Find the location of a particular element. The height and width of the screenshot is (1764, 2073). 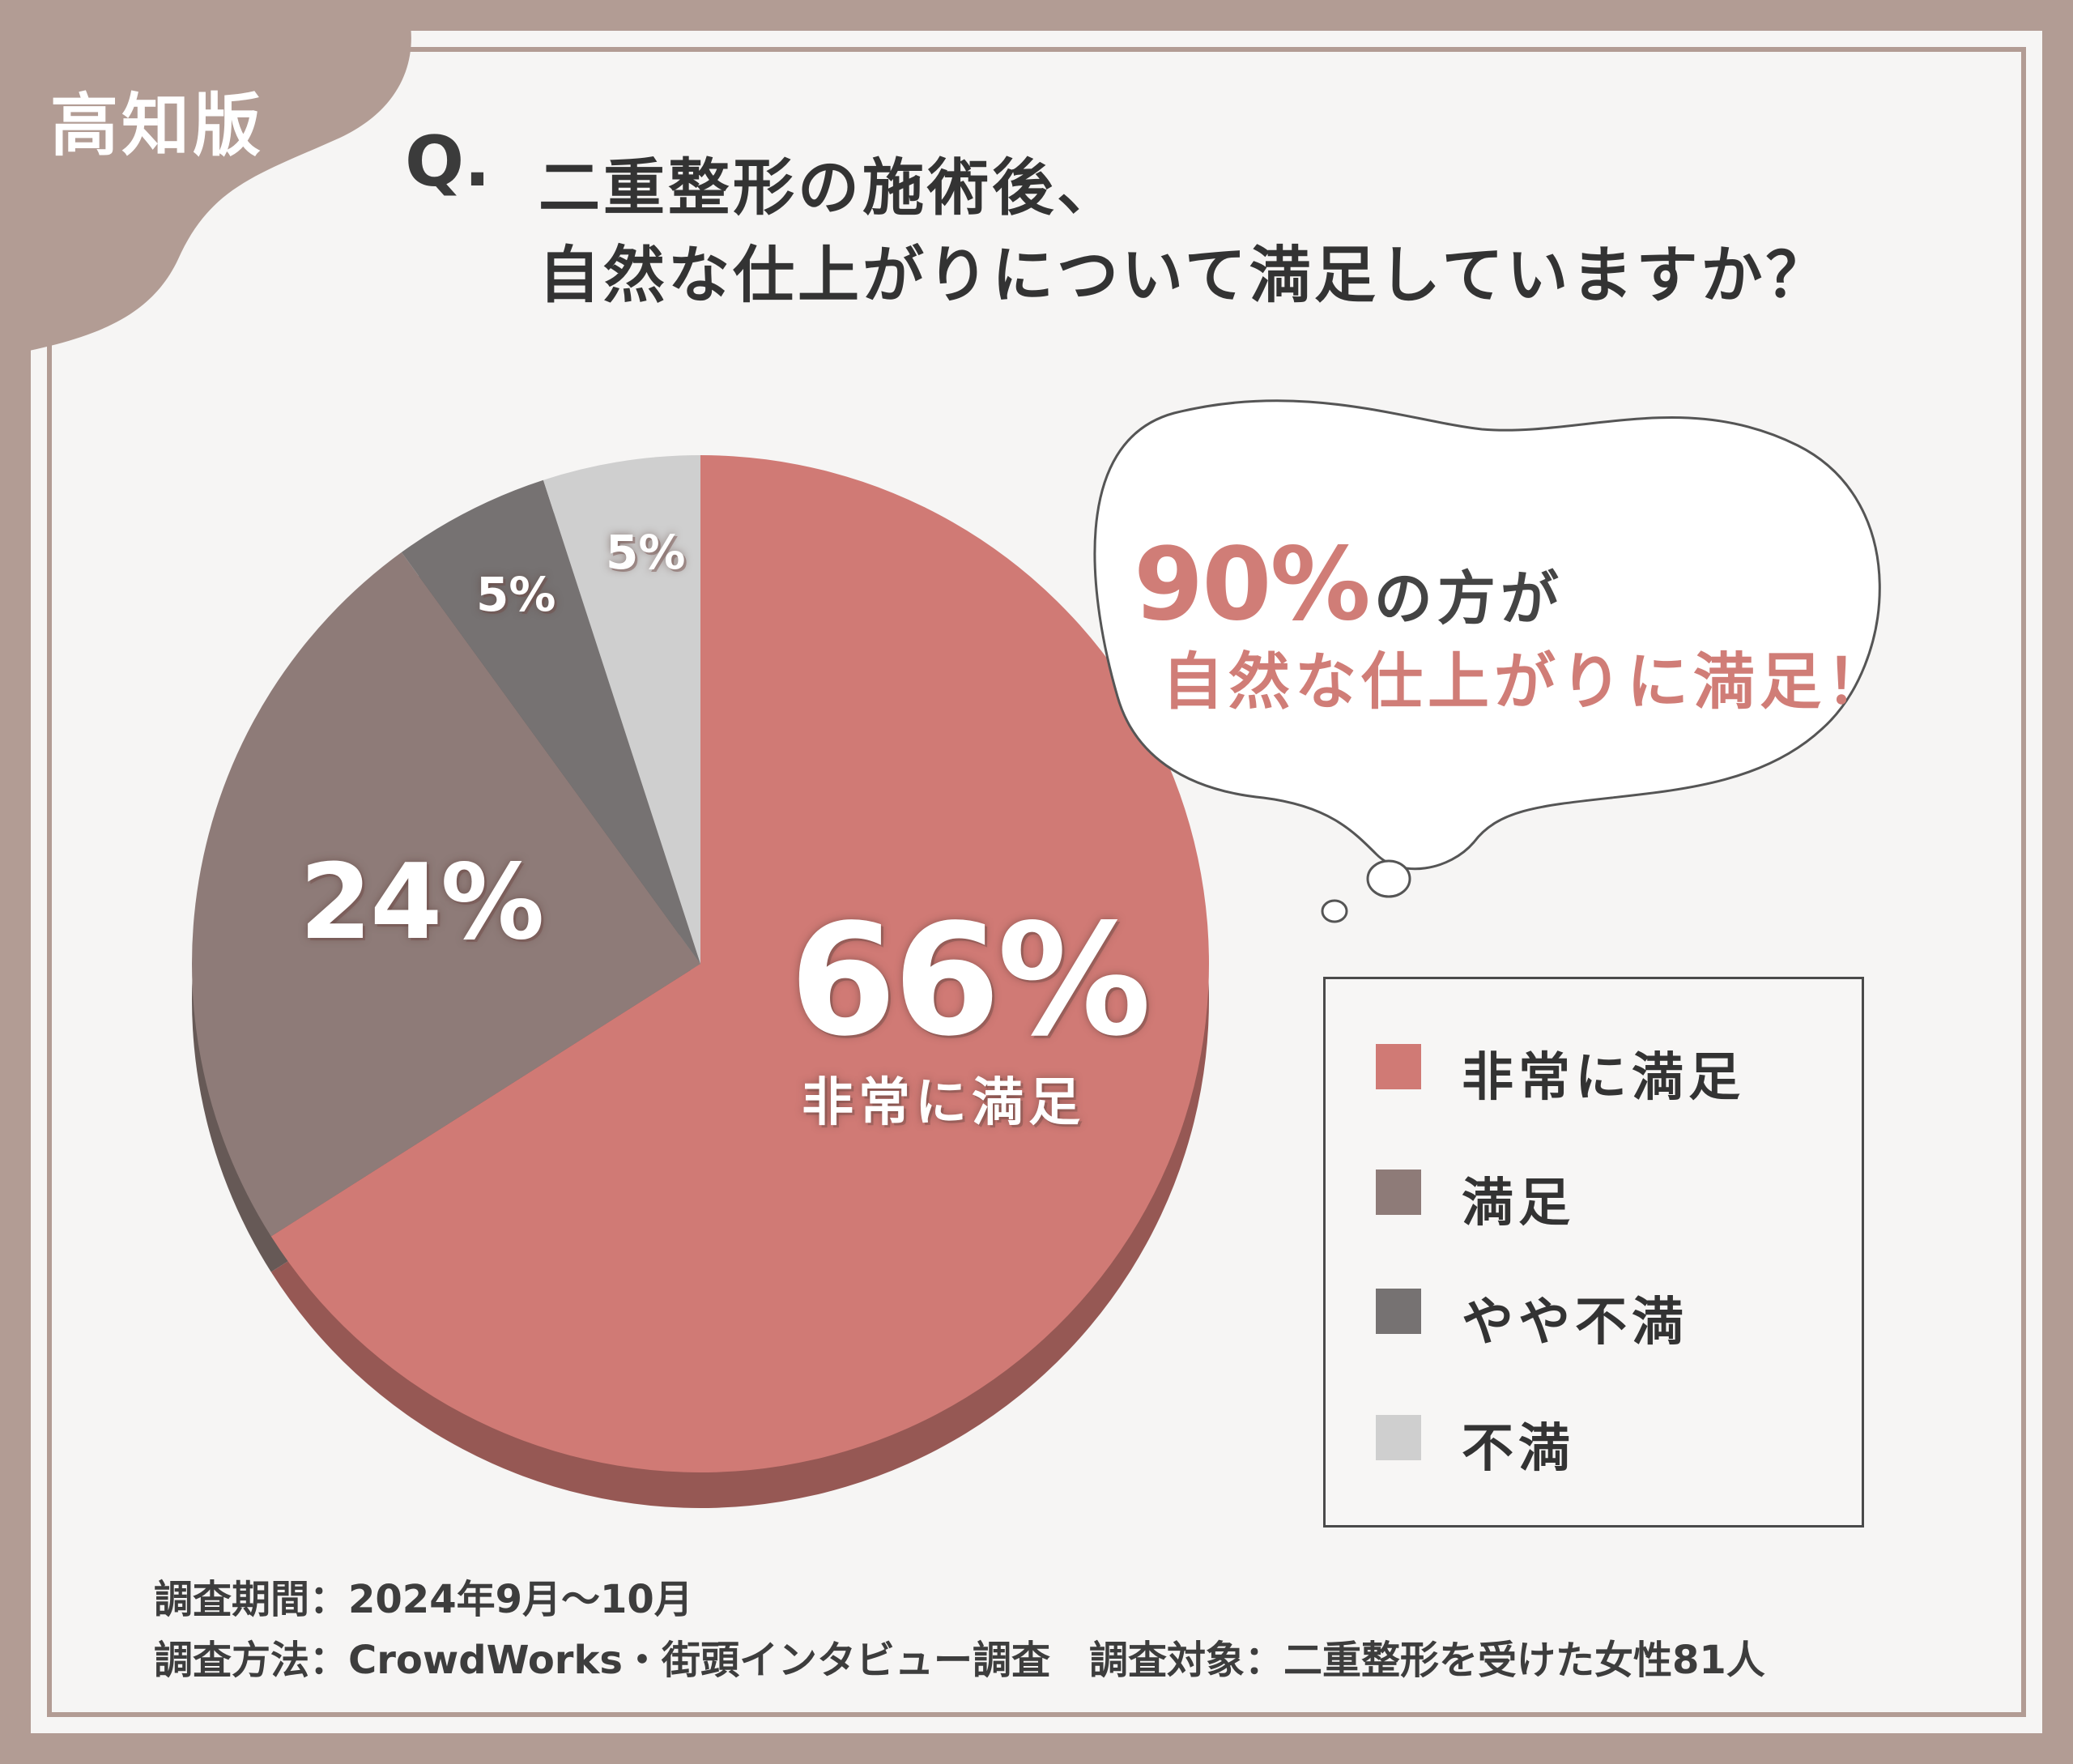

pie-slice-satisfied is located at coordinates (446, 894).